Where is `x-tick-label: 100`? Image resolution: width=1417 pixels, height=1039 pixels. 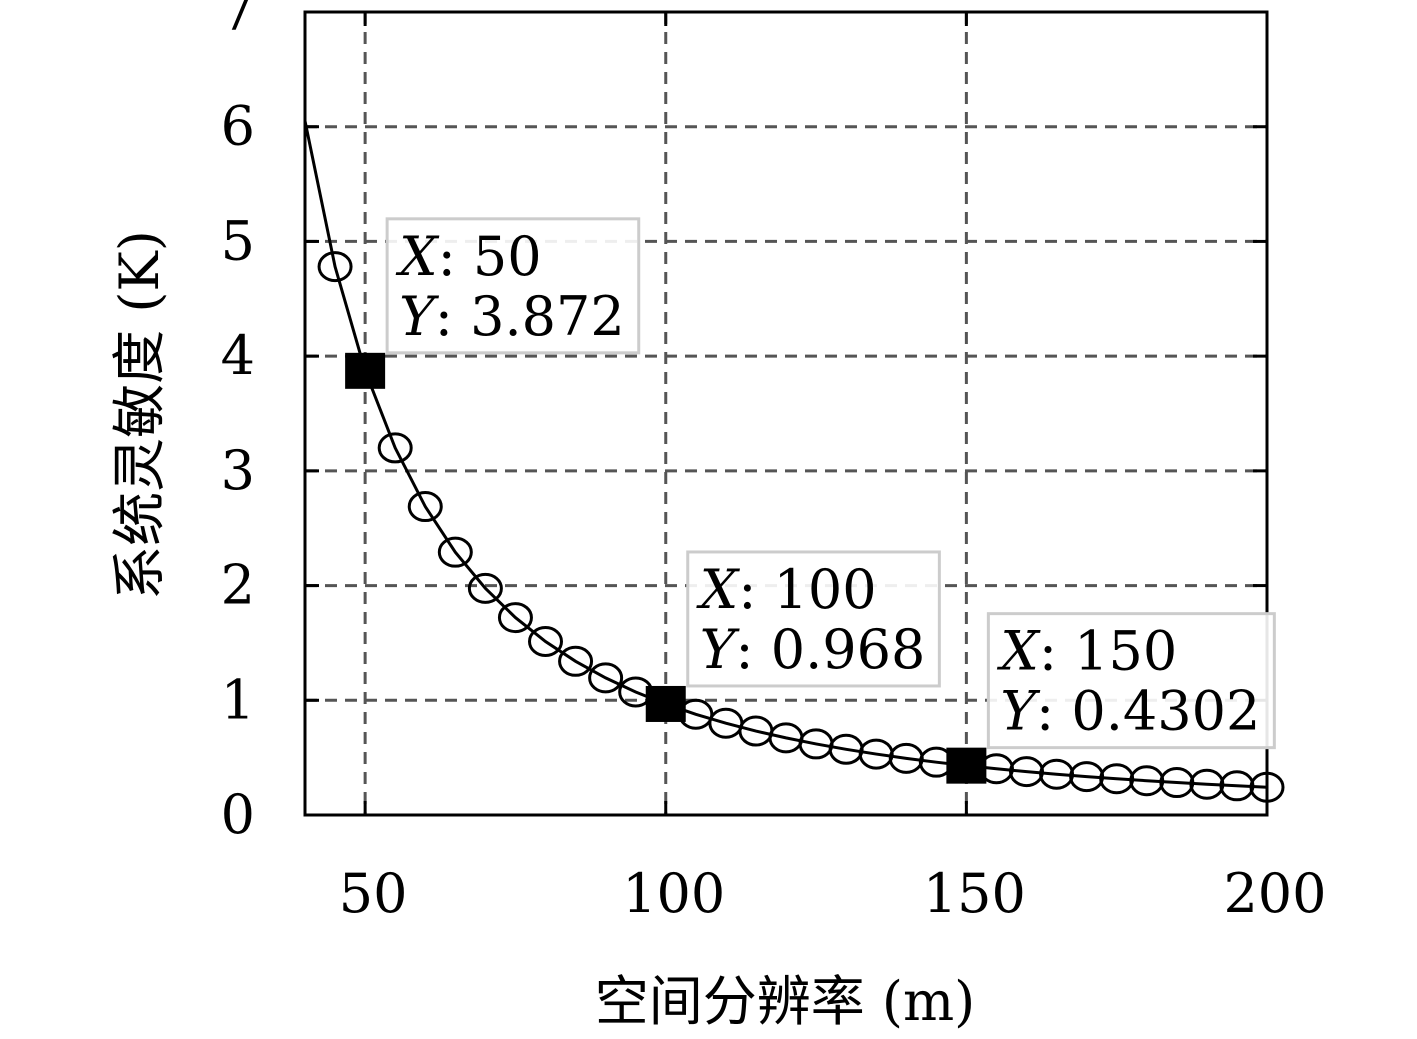 x-tick-label: 100 is located at coordinates (673, 893).